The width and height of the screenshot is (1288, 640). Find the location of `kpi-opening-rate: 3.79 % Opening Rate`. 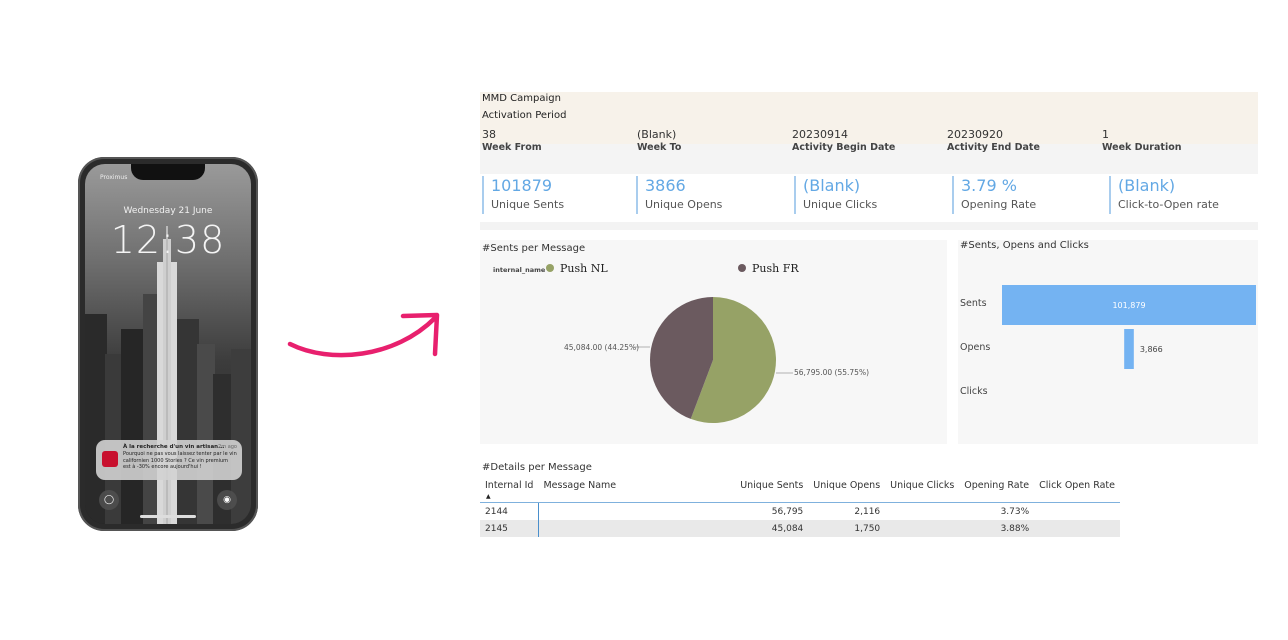

kpi-opening-rate: 3.79 % Opening Rate is located at coordinates (1028, 195).